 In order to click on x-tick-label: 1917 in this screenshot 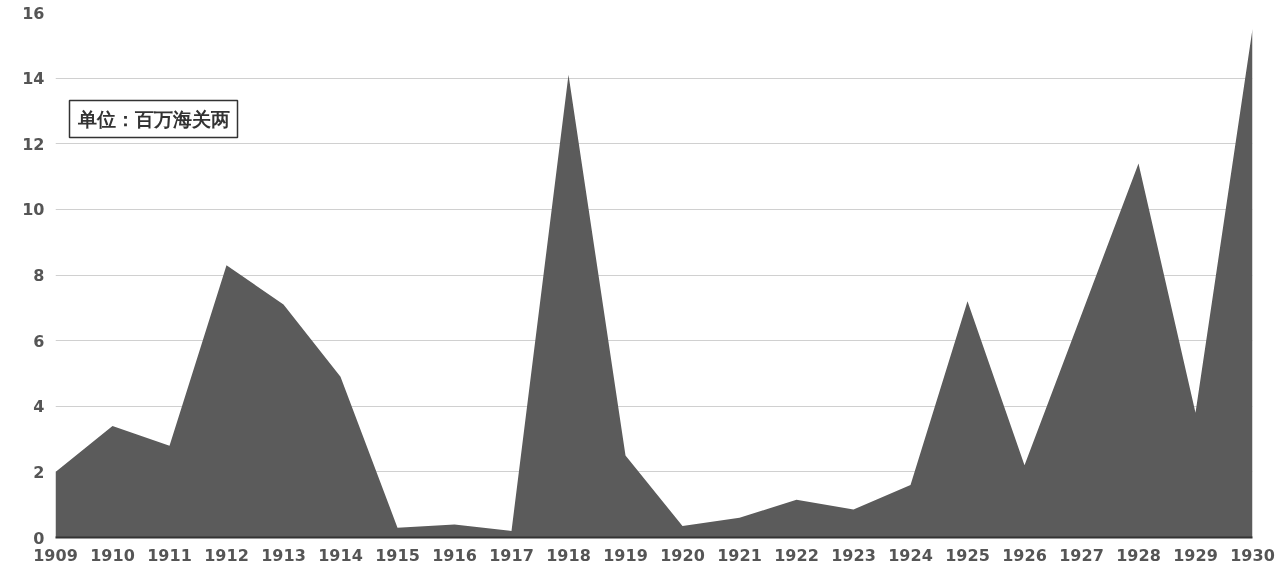, I will do `click(511, 555)`.